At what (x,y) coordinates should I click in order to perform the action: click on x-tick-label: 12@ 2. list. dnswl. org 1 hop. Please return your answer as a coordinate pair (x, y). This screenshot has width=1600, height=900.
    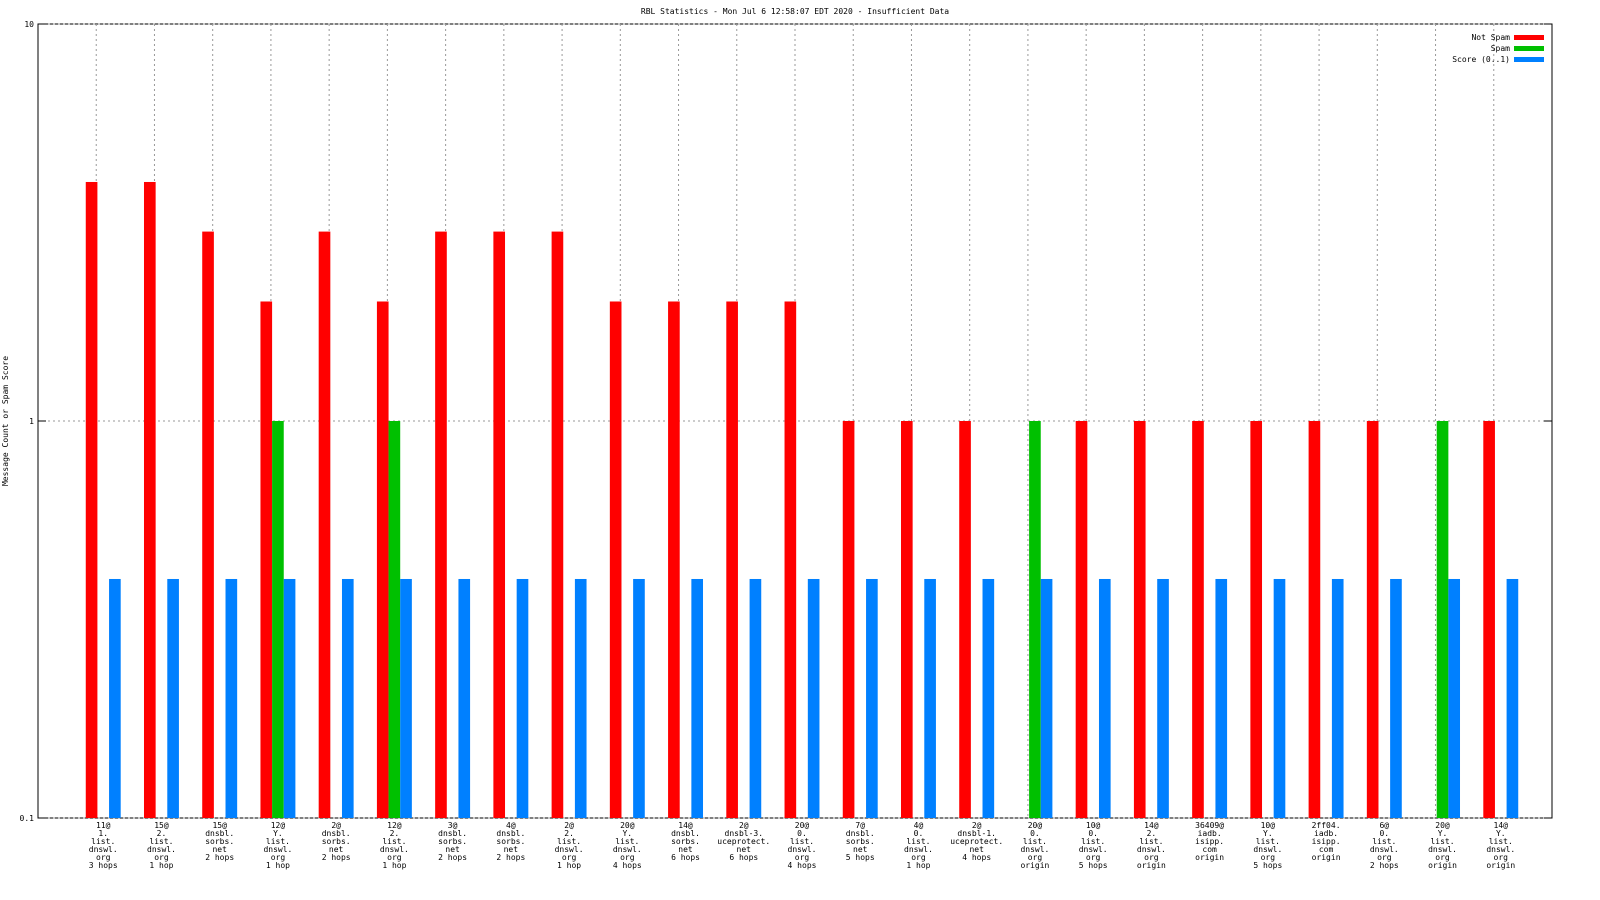
    Looking at the image, I should click on (394, 845).